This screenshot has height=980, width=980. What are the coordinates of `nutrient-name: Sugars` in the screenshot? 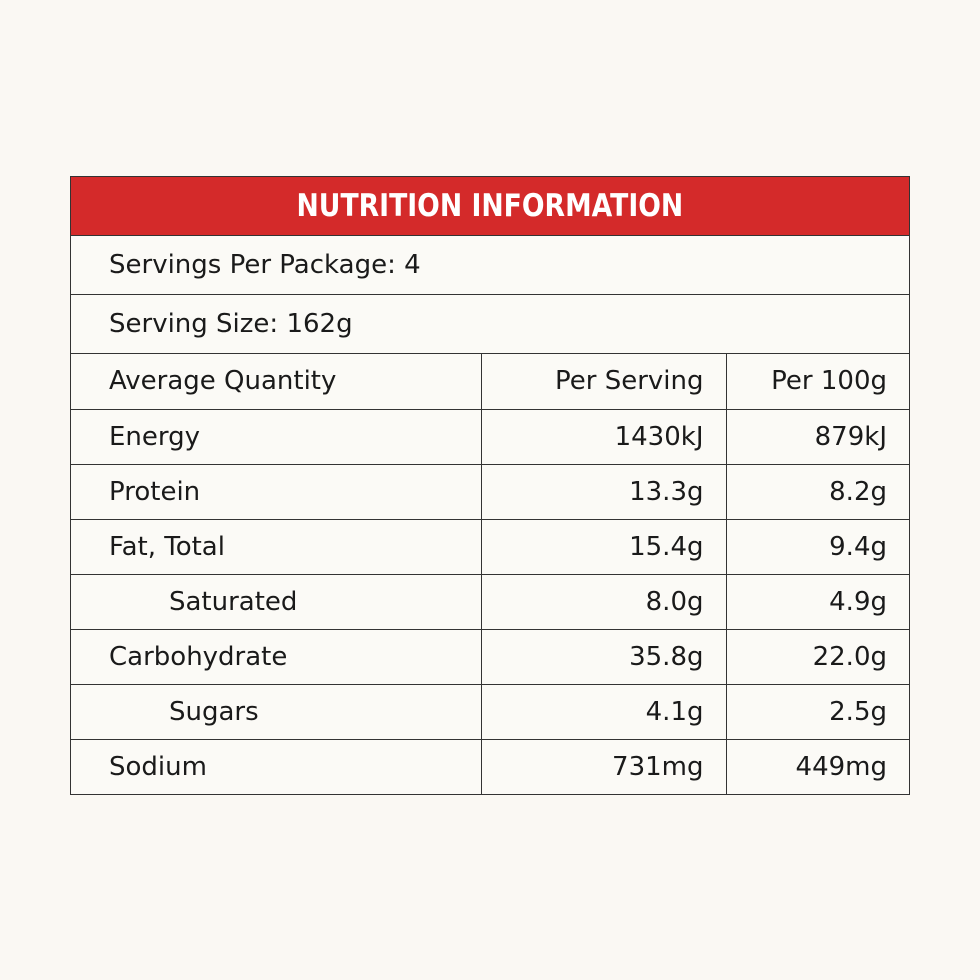 It's located at (276, 711).